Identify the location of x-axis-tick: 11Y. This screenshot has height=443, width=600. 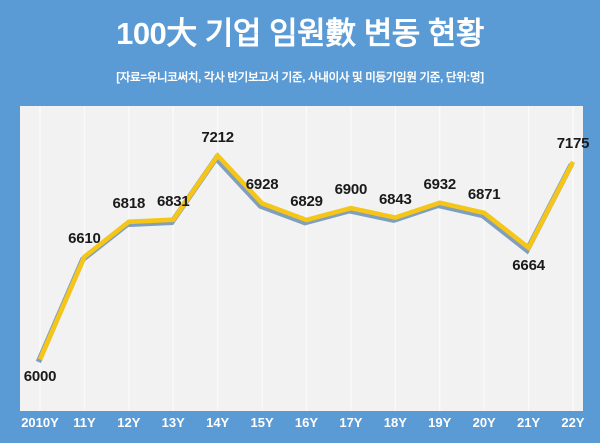
(84, 422).